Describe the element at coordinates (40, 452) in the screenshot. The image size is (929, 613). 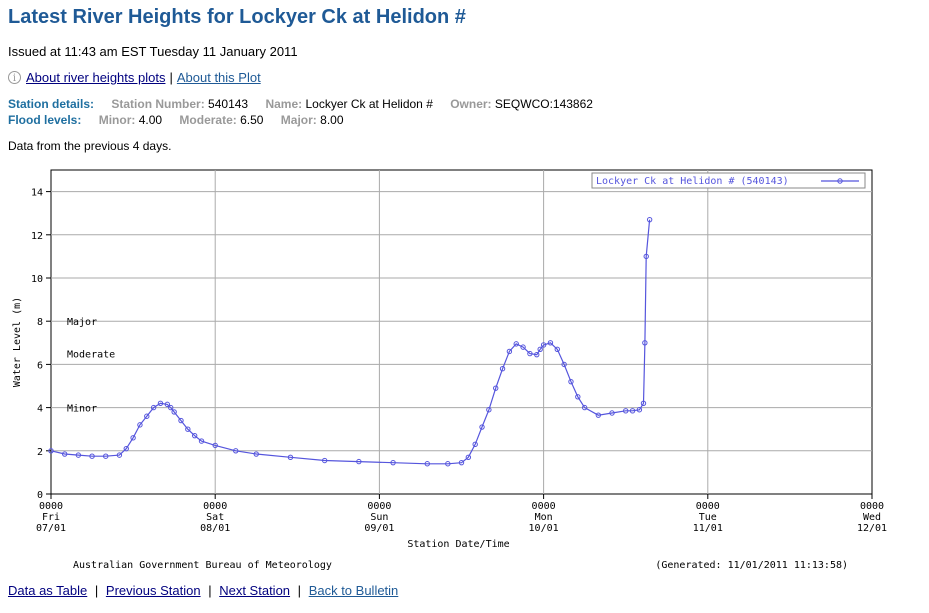
I see `y-tick-label: 2` at that location.